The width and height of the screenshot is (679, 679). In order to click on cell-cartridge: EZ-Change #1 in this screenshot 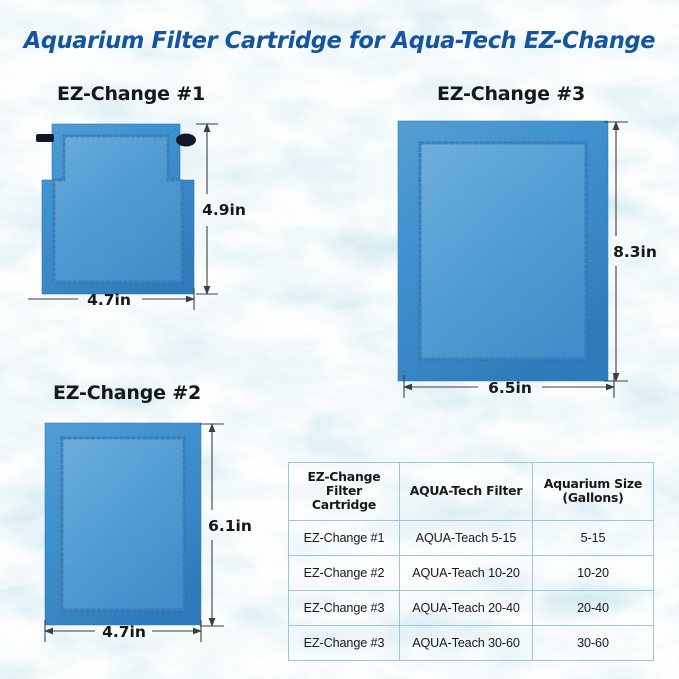, I will do `click(344, 537)`.